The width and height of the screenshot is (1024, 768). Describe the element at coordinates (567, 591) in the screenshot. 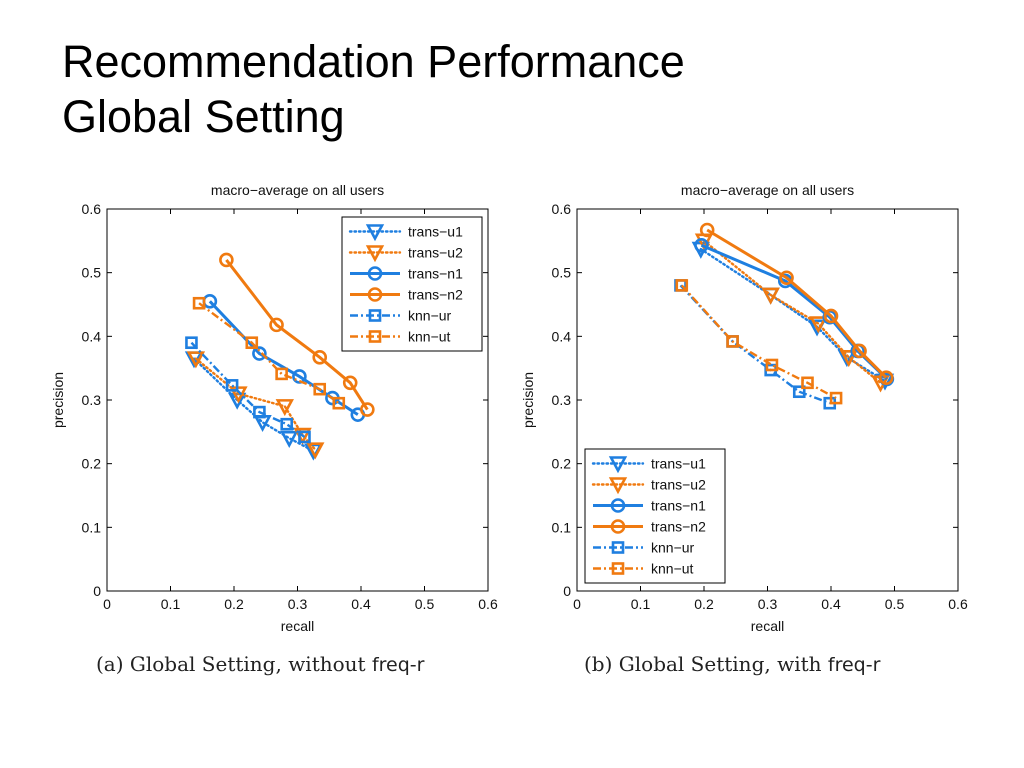

I see `chart-b-y-tick-label: 0` at that location.